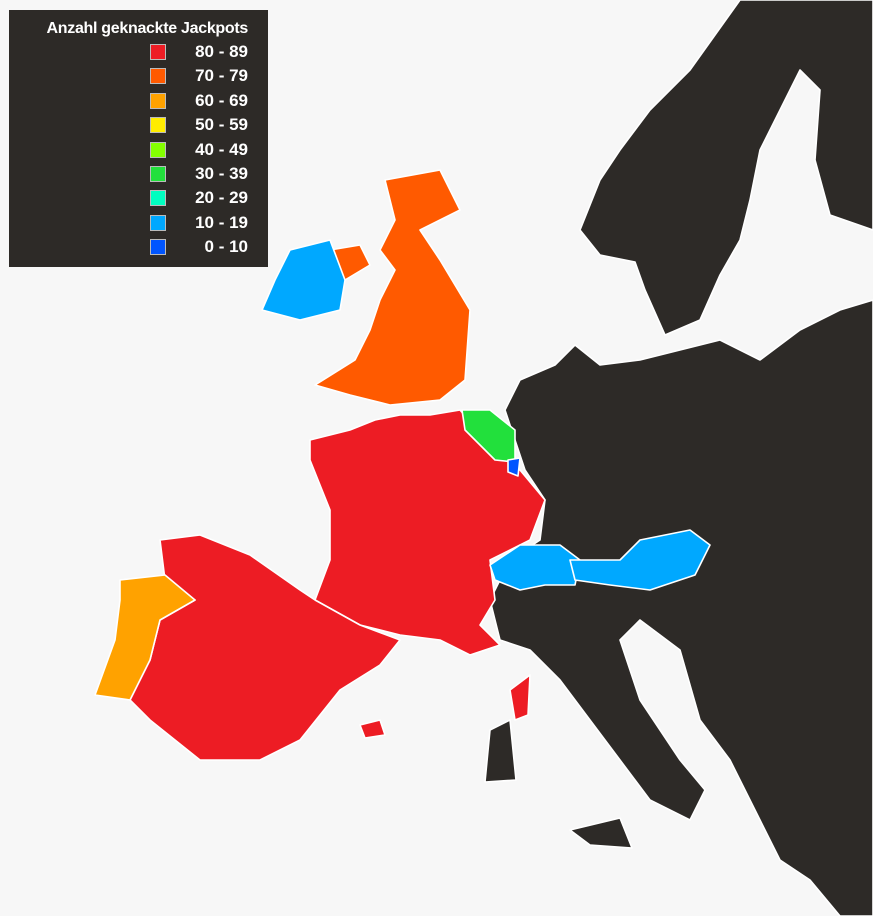  What do you see at coordinates (138, 52) in the screenshot?
I see `legend-item: 80 - 89` at bounding box center [138, 52].